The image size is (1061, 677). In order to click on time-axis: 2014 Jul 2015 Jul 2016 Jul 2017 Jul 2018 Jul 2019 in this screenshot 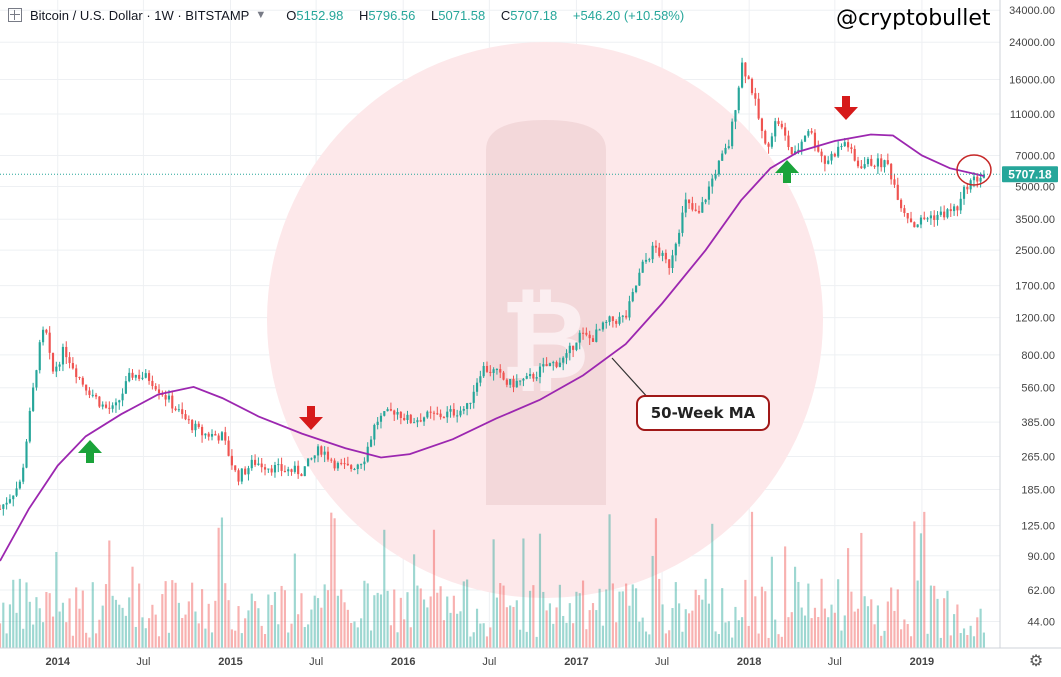, I will do `click(530, 657)`.